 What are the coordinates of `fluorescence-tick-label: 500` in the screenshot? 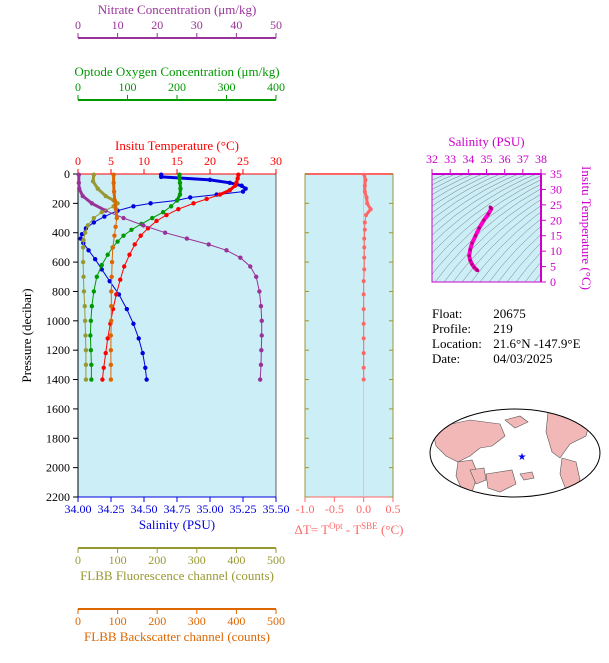 It's located at (276, 560).